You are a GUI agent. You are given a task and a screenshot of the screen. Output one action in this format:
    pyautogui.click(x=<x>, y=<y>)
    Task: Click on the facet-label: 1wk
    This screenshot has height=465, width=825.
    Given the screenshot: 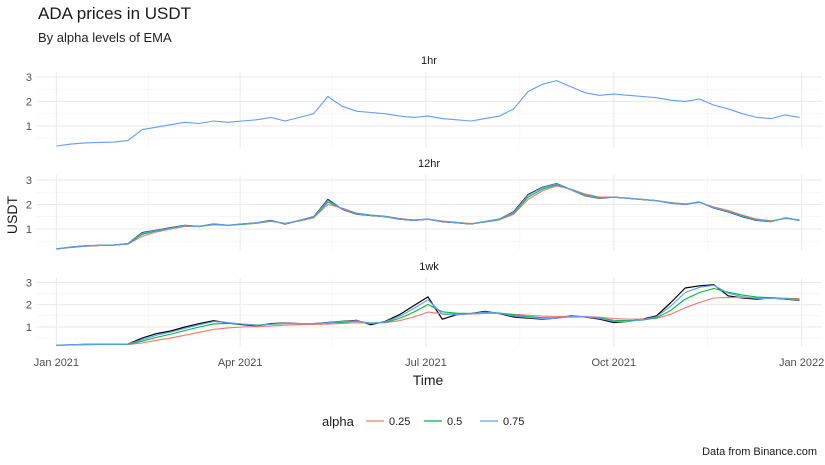 What is the action you would take?
    pyautogui.click(x=429, y=267)
    